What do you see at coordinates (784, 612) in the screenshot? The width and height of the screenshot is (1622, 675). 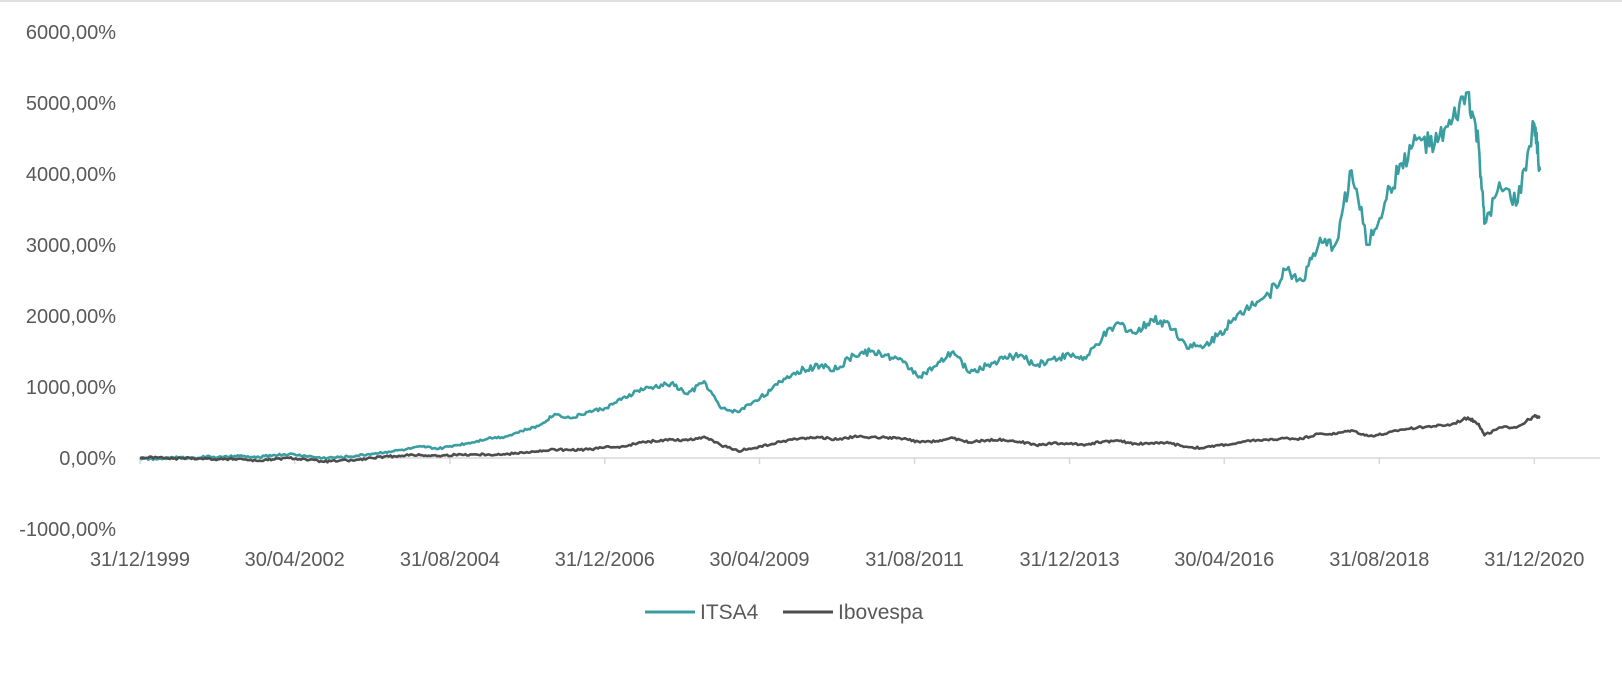 I see `legend: ITSA4 Ibovespa` at bounding box center [784, 612].